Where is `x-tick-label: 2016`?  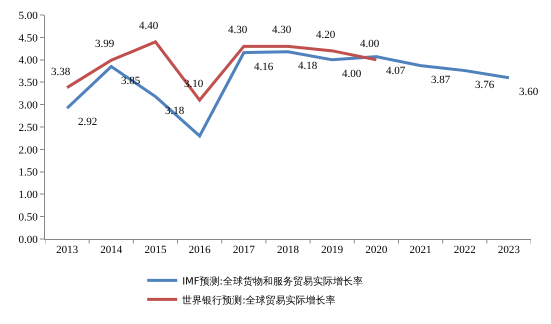
x-tick-label: 2016 is located at coordinates (200, 250).